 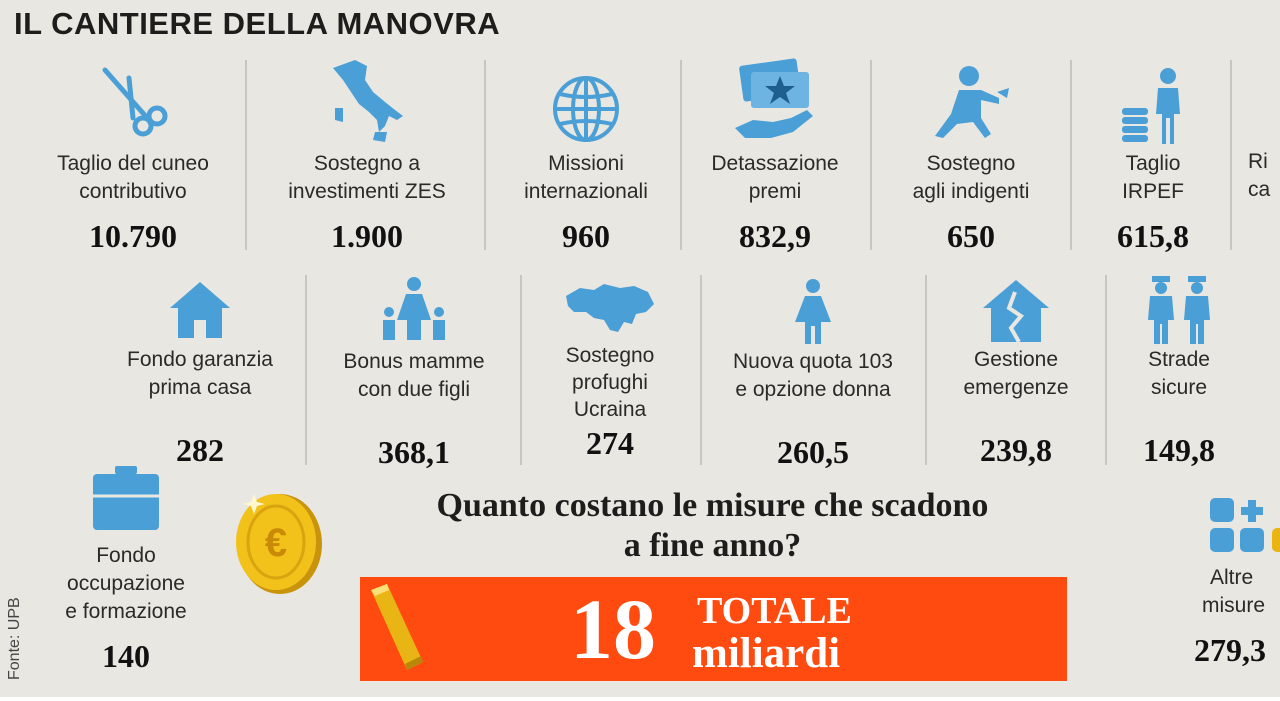 What do you see at coordinates (640, 699) in the screenshot?
I see `bottom-divider` at bounding box center [640, 699].